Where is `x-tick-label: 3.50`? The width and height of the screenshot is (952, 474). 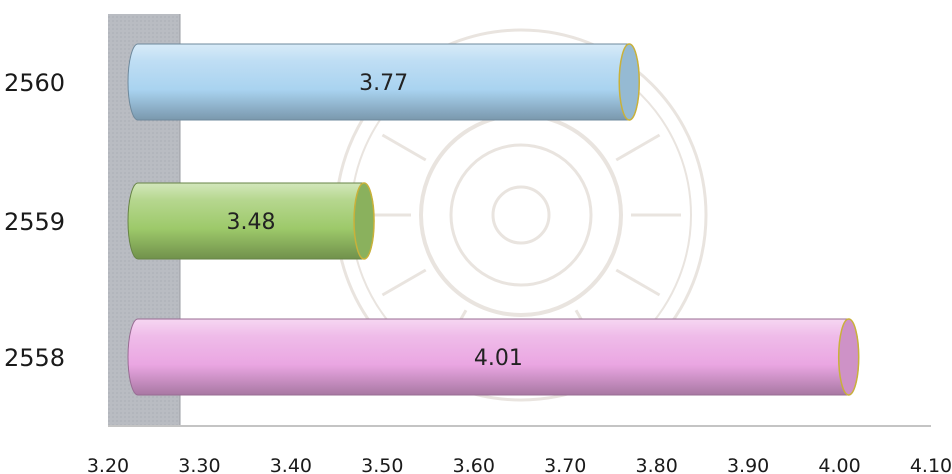
x-tick-label: 3.50 is located at coordinates (382, 464).